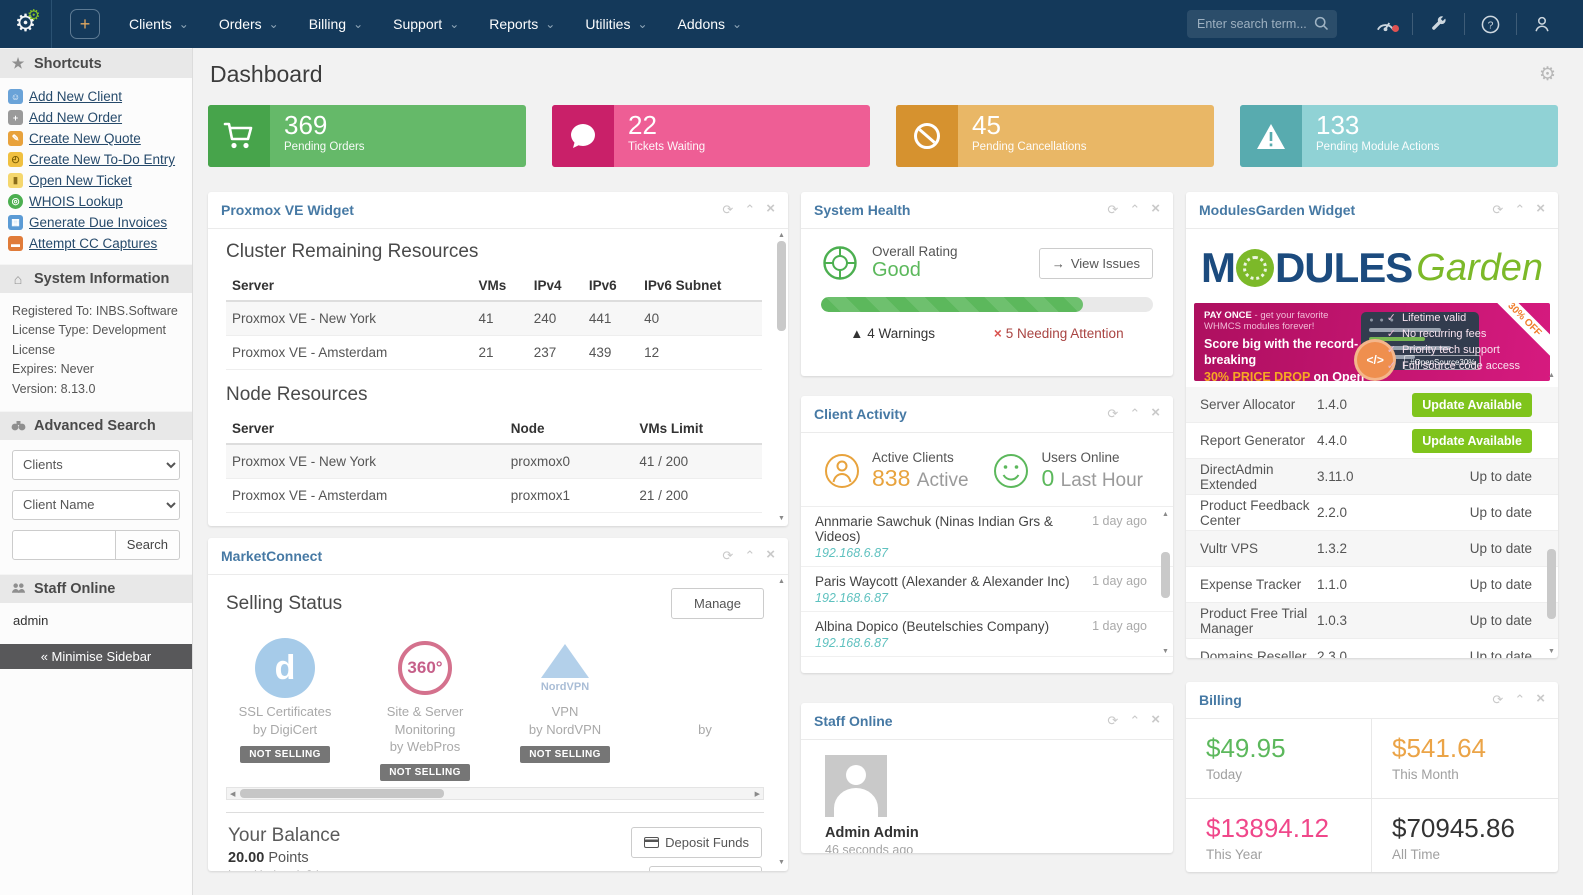 The width and height of the screenshot is (1583, 895). Describe the element at coordinates (1465, 759) in the screenshot. I see `billing-month-cell: $541.64 This Month` at that location.